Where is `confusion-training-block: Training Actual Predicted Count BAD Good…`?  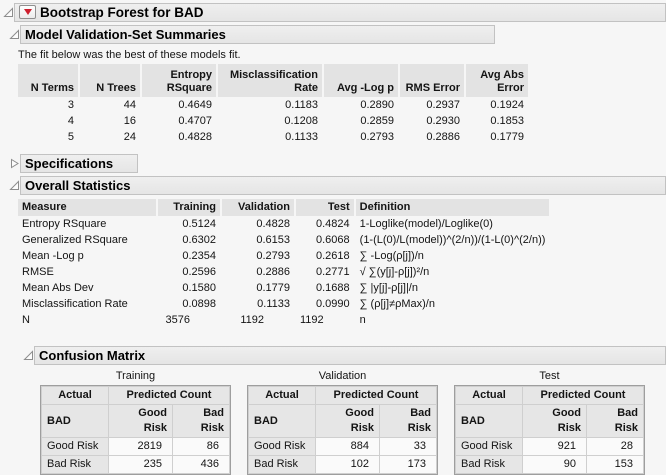 confusion-training-block: Training Actual Predicted Count BAD Good… is located at coordinates (135, 422).